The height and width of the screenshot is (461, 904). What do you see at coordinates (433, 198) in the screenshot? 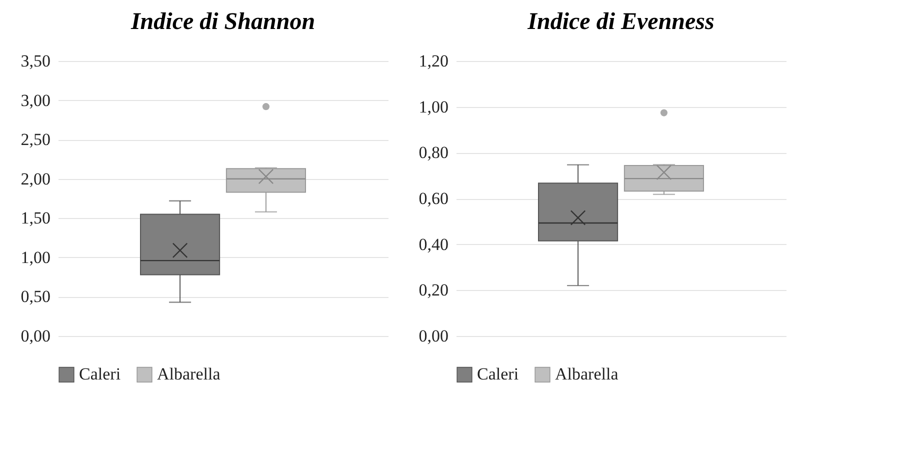
I see `y-tick-label: 0,60` at bounding box center [433, 198].